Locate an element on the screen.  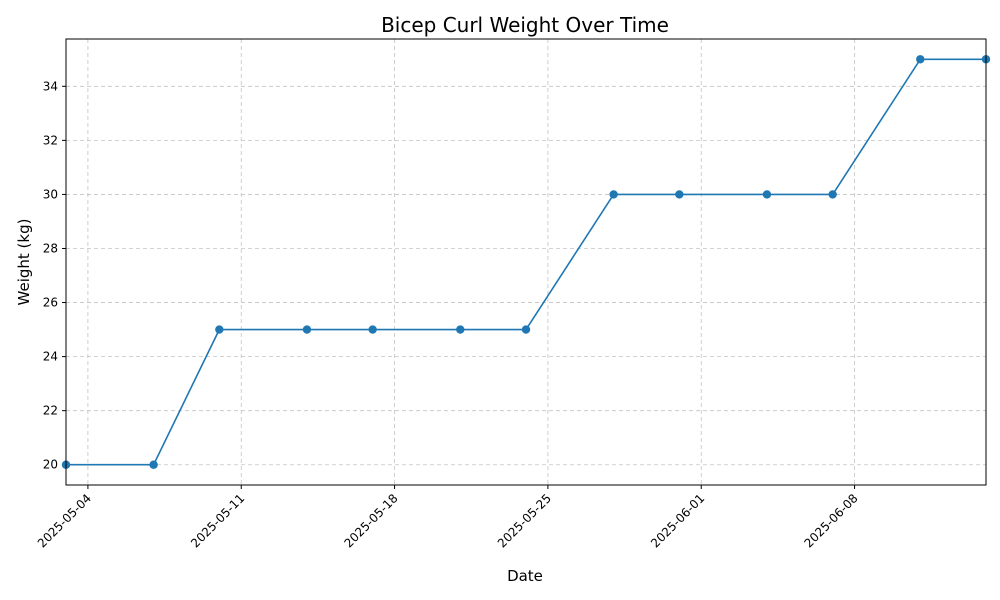
x-tick-label: 2025-06-01 is located at coordinates (677, 520).